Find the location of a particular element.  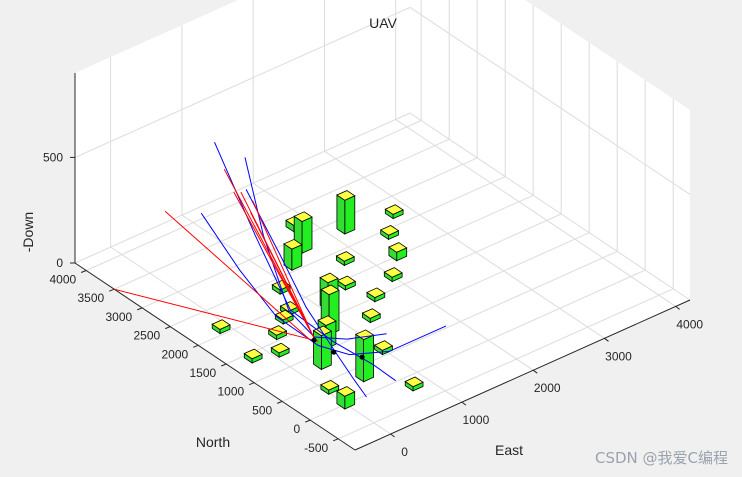

x-tick-label: 2000 is located at coordinates (547, 388).